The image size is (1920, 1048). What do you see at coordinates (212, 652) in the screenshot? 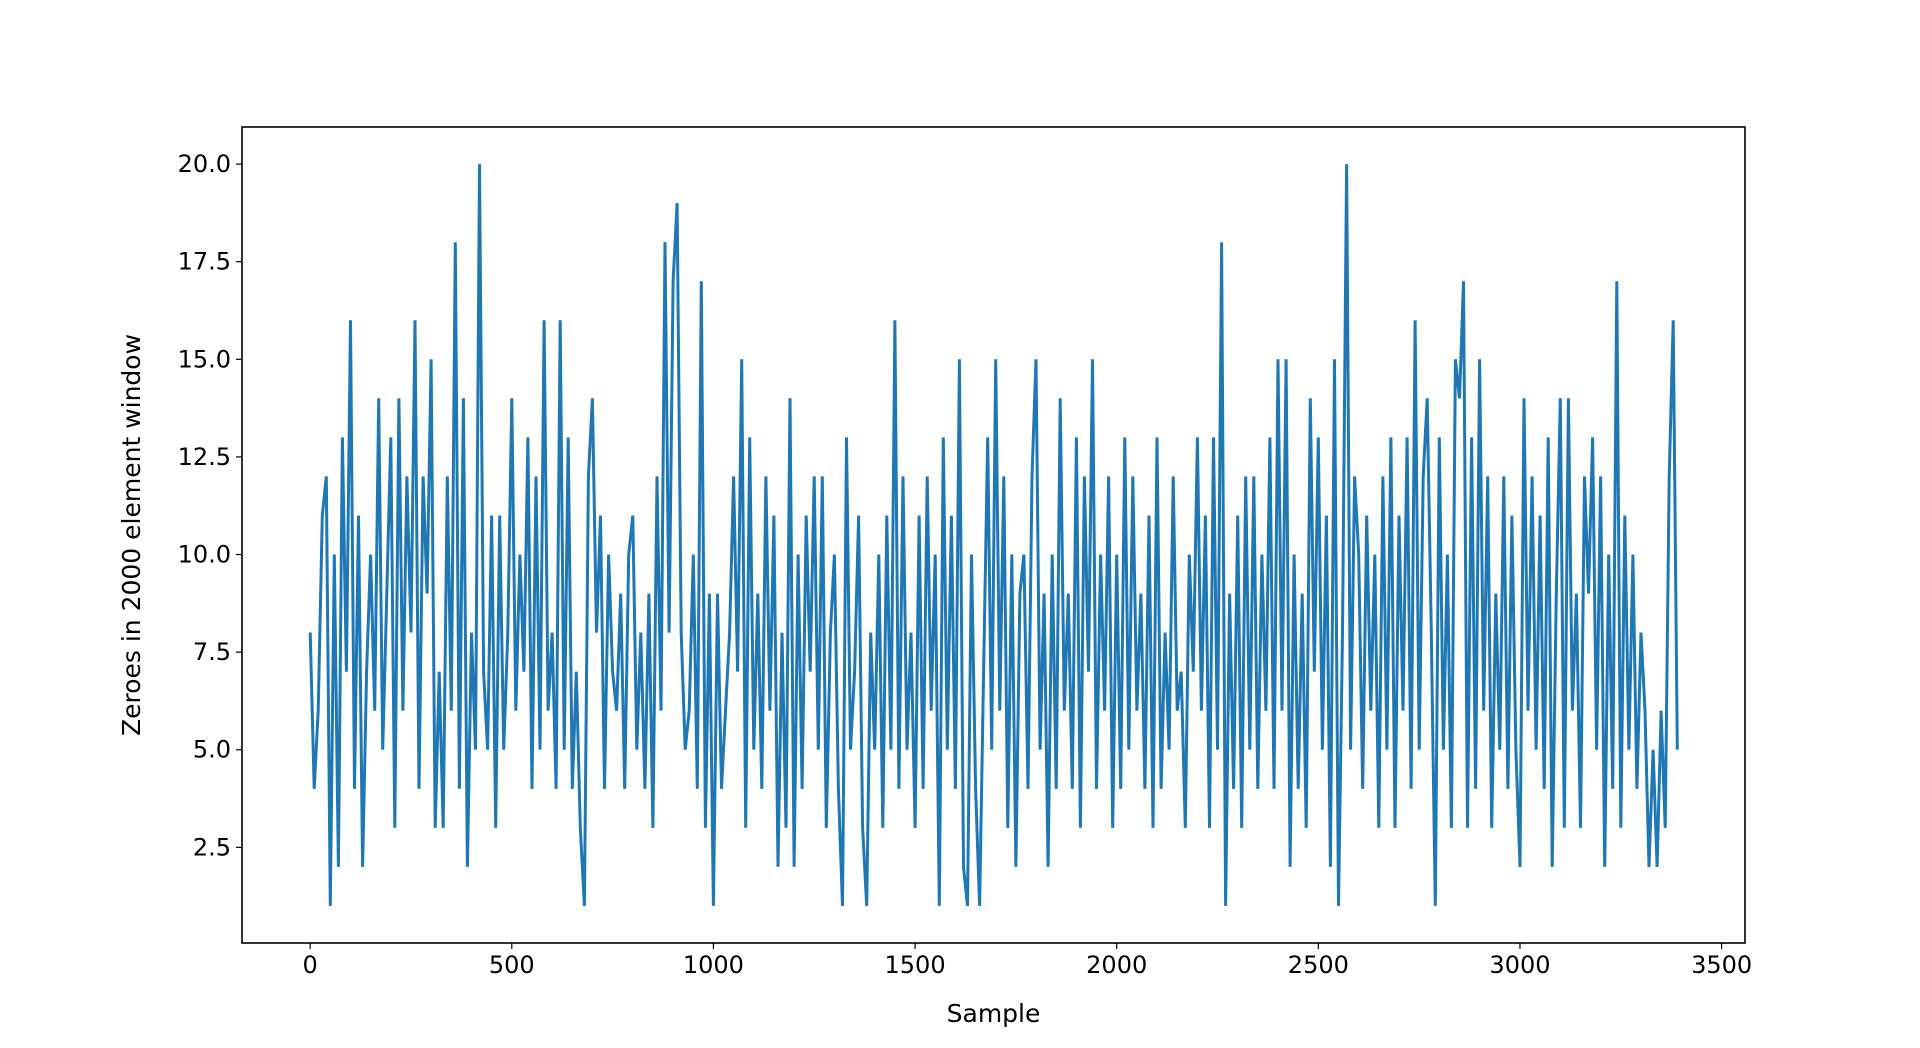
I see `y-tick-label: 7.5` at bounding box center [212, 652].